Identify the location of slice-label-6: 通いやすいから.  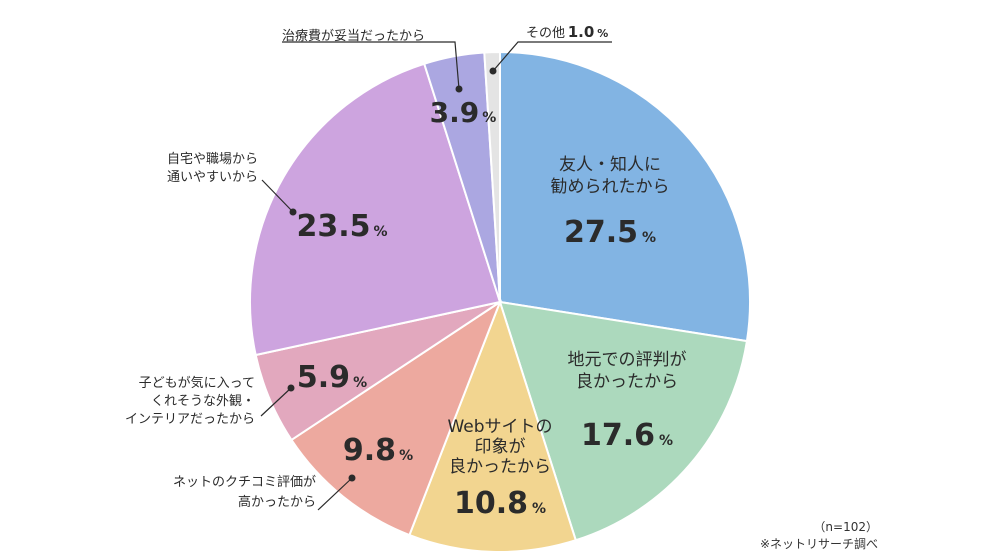
(212, 177).